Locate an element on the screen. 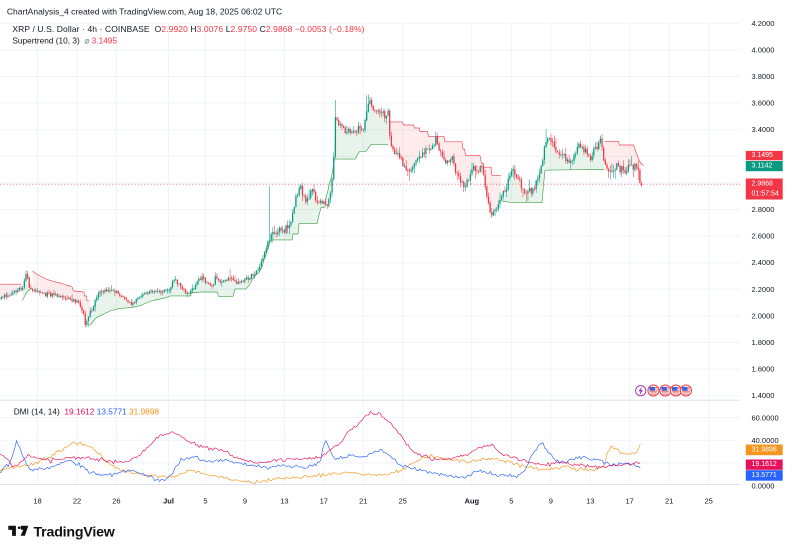 The height and width of the screenshot is (551, 800). svg-text: 3.8000 is located at coordinates (763, 76).